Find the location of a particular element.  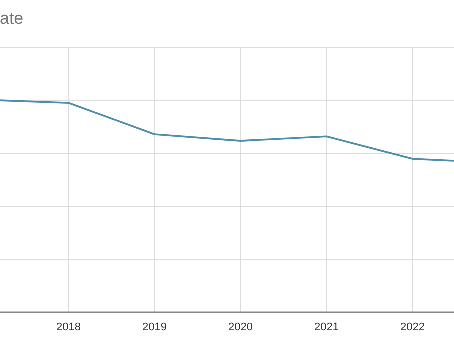

x-tick-label: 2022 is located at coordinates (412, 328).